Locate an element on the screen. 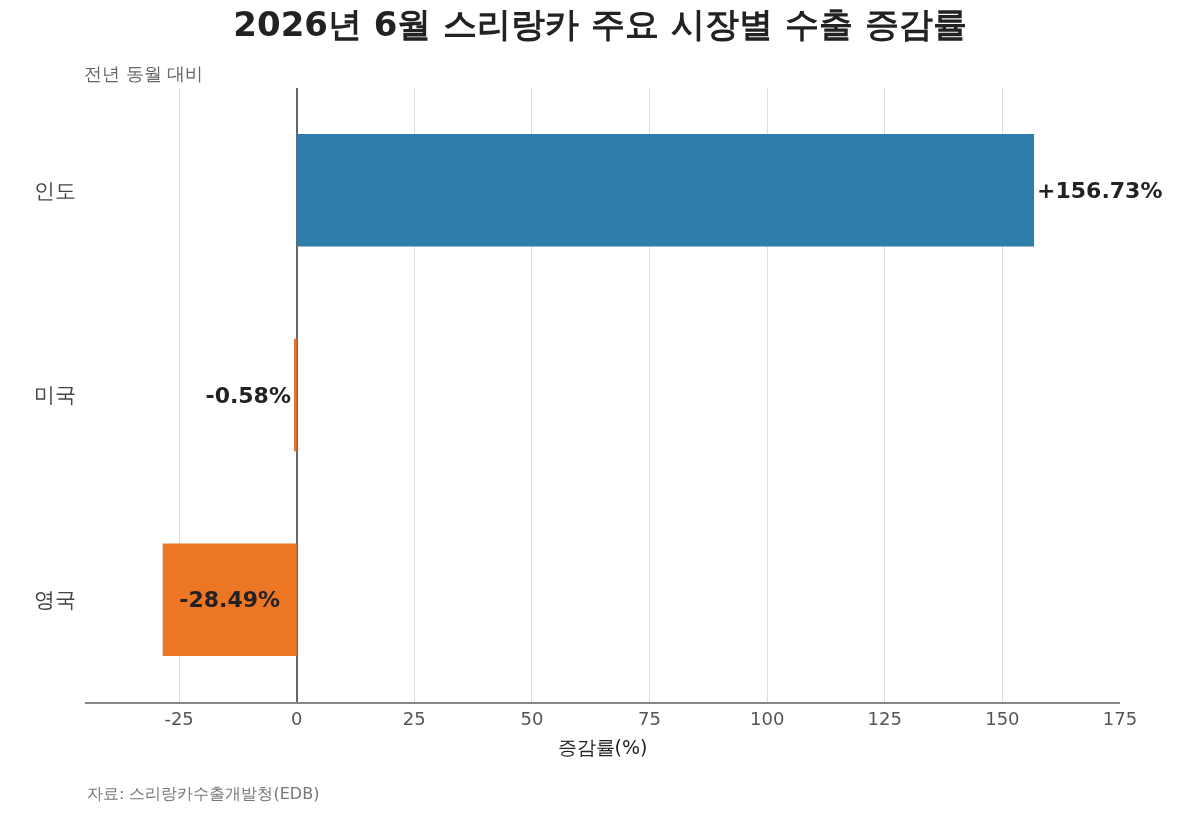 This screenshot has height=834, width=1200. chart-title: 2026년 6월 스리랑카 주요 시장별 수출 증감률 is located at coordinates (600, 24).